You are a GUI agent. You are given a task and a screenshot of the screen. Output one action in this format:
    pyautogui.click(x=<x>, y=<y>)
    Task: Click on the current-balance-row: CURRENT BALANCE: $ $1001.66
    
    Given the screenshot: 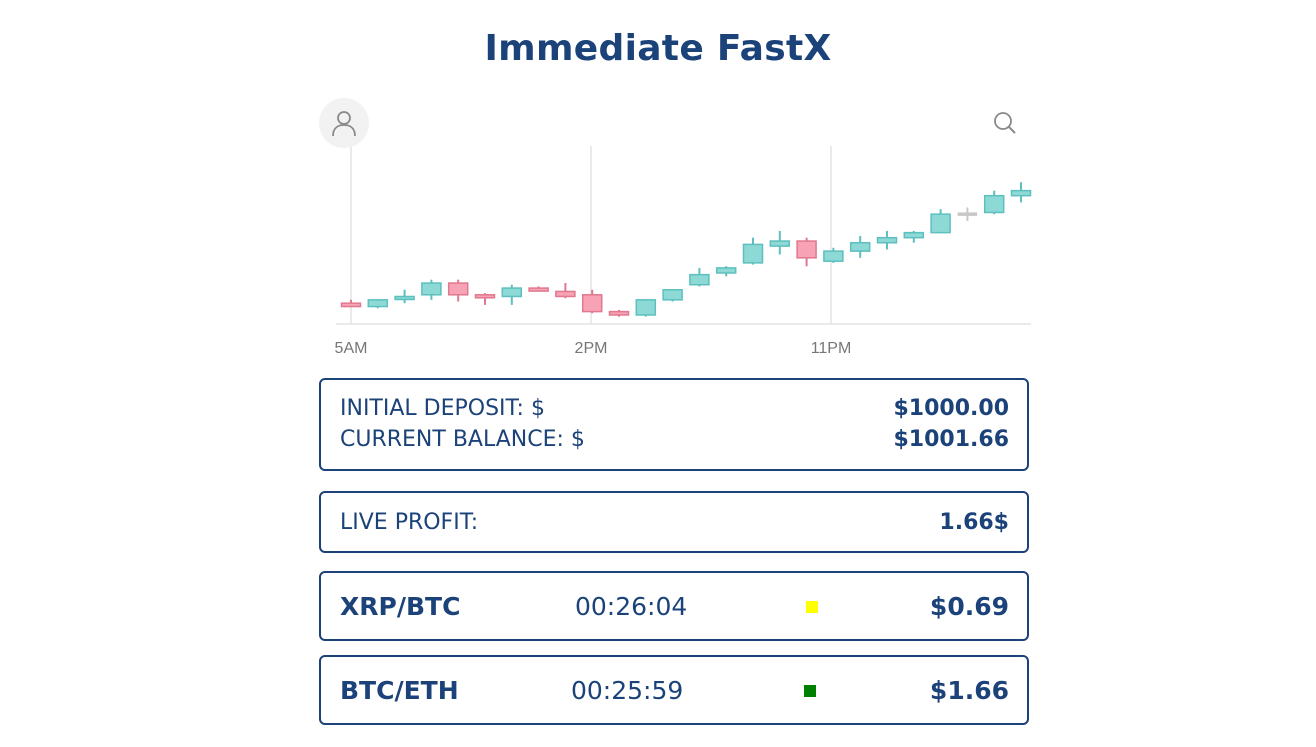 What is the action you would take?
    pyautogui.click(x=674, y=439)
    